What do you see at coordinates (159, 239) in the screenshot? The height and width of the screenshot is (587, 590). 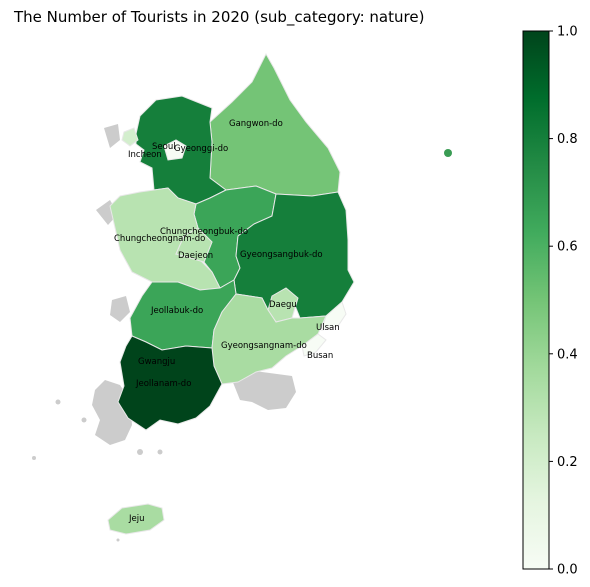 I see `label-chungcheongnam-do: Chungcheongnam-do` at bounding box center [159, 239].